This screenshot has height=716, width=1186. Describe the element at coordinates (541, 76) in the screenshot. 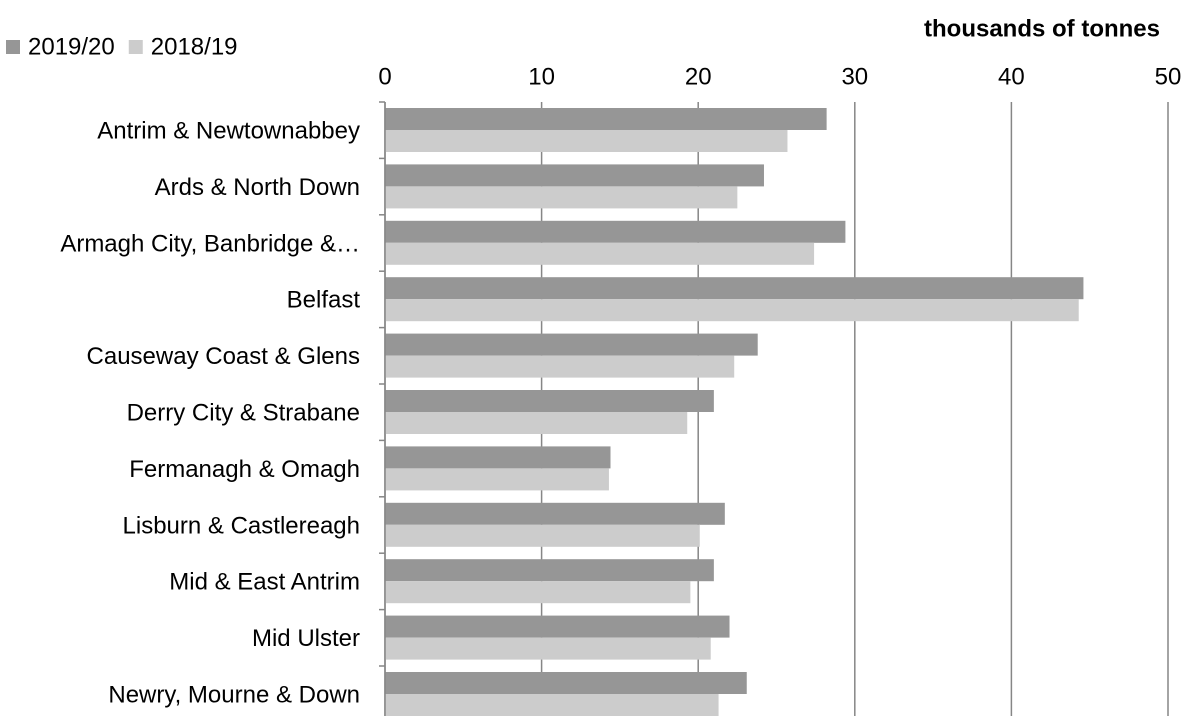

I see `x-tick-label: 10` at that location.